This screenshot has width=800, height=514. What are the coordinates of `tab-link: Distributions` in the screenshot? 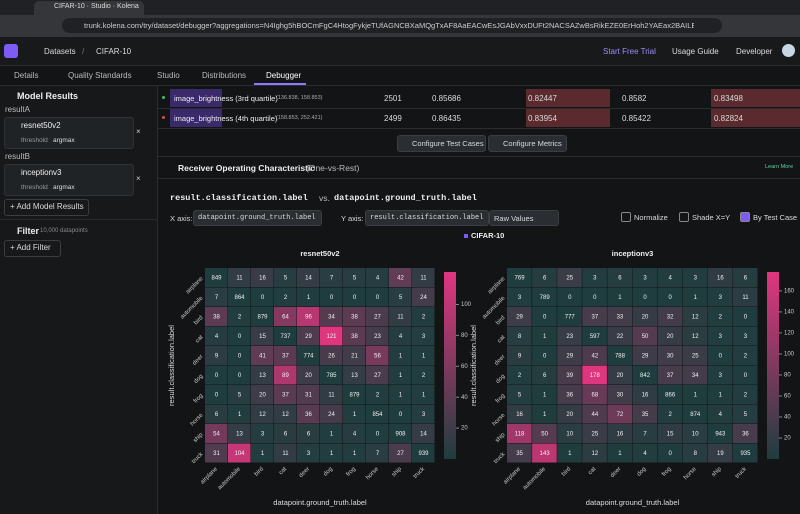 It's located at (224, 75).